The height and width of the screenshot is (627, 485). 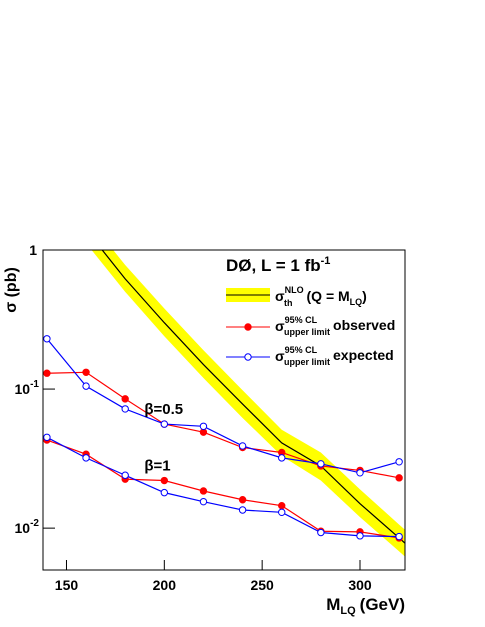 What do you see at coordinates (262, 585) in the screenshot?
I see `x-tick-label: 250` at bounding box center [262, 585].